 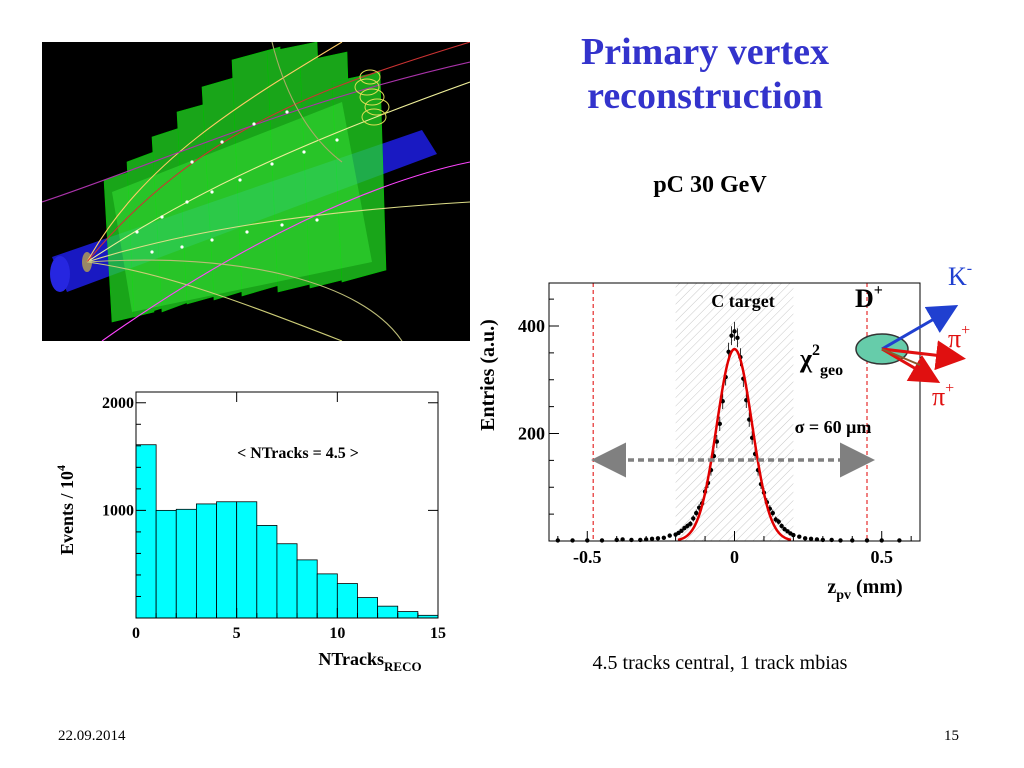 I want to click on x-tick-label: -0.5, so click(x=587, y=557).